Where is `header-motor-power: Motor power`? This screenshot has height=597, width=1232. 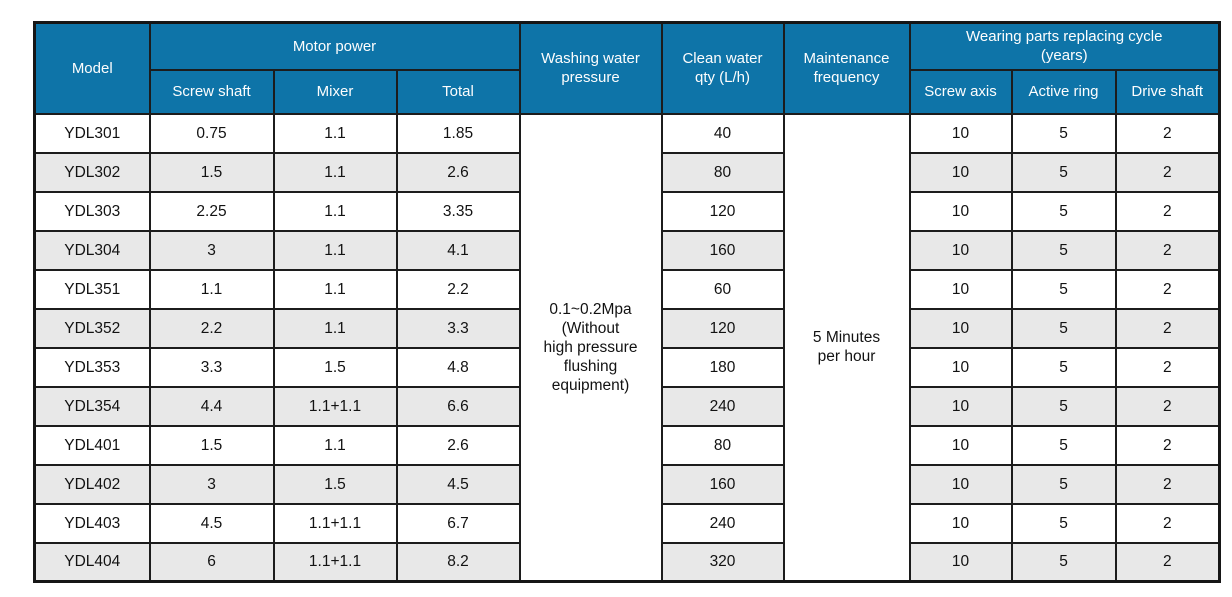 header-motor-power: Motor power is located at coordinates (334, 46).